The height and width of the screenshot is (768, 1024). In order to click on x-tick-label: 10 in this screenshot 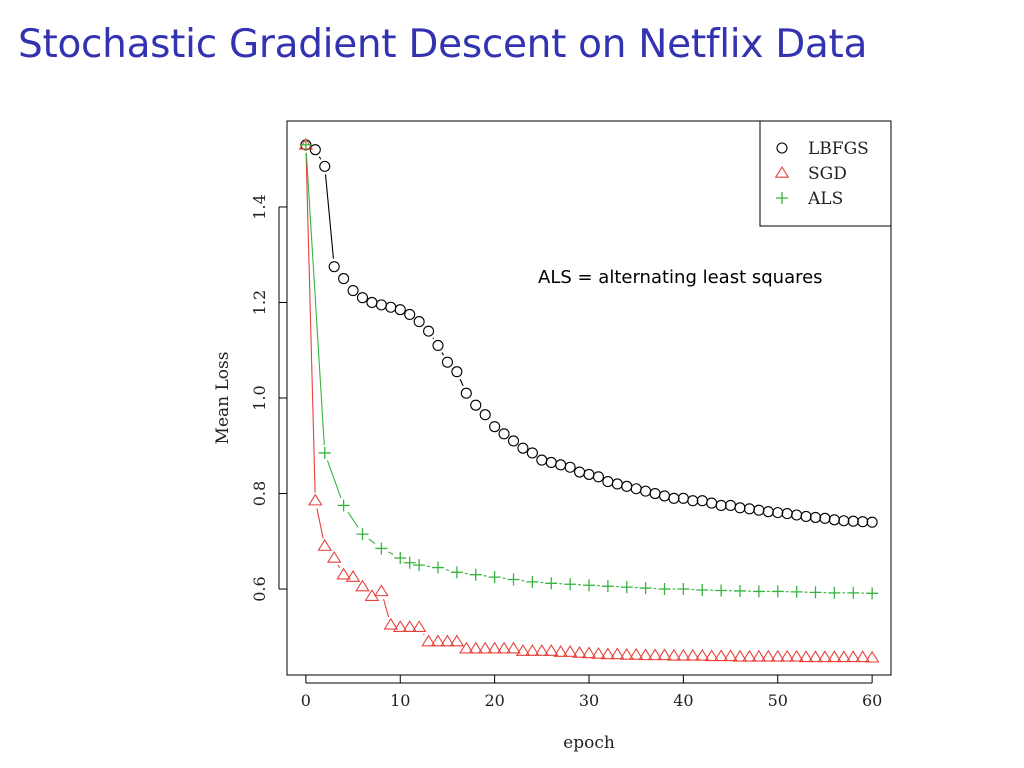, I will do `click(400, 700)`.